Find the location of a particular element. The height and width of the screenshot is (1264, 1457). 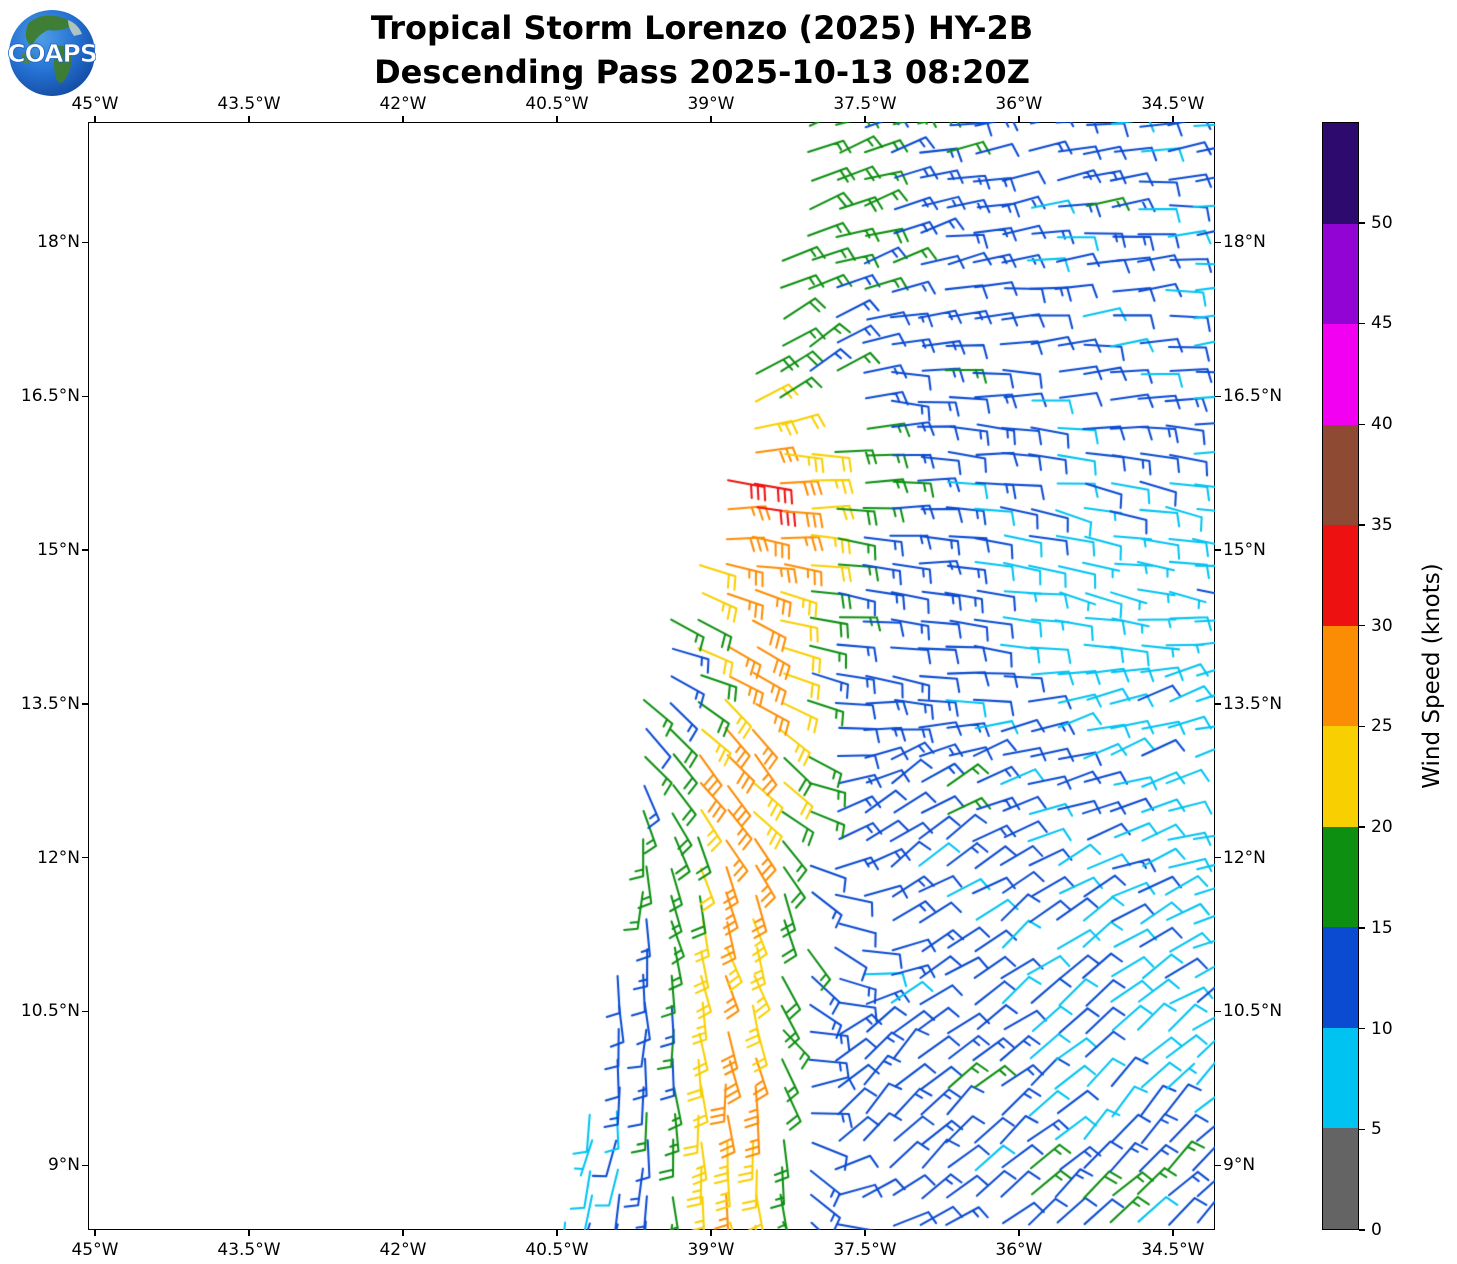

colorbar-tick-label: 35 is located at coordinates (1382, 524).